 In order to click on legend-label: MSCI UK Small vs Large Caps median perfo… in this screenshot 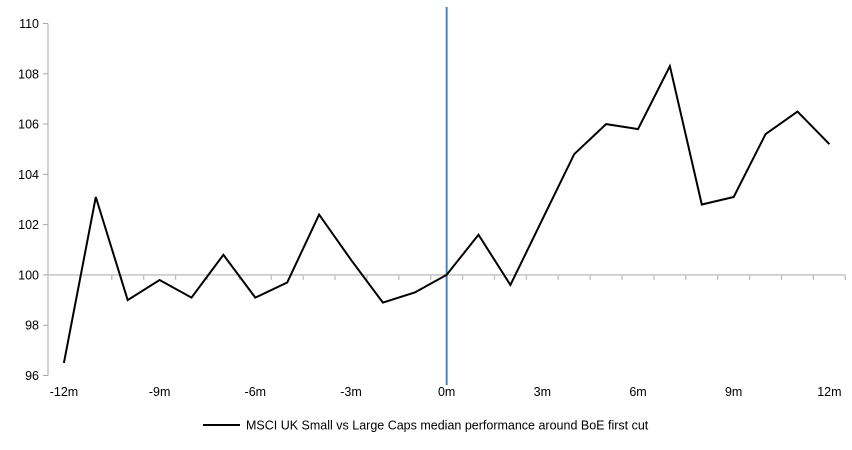, I will do `click(447, 426)`.